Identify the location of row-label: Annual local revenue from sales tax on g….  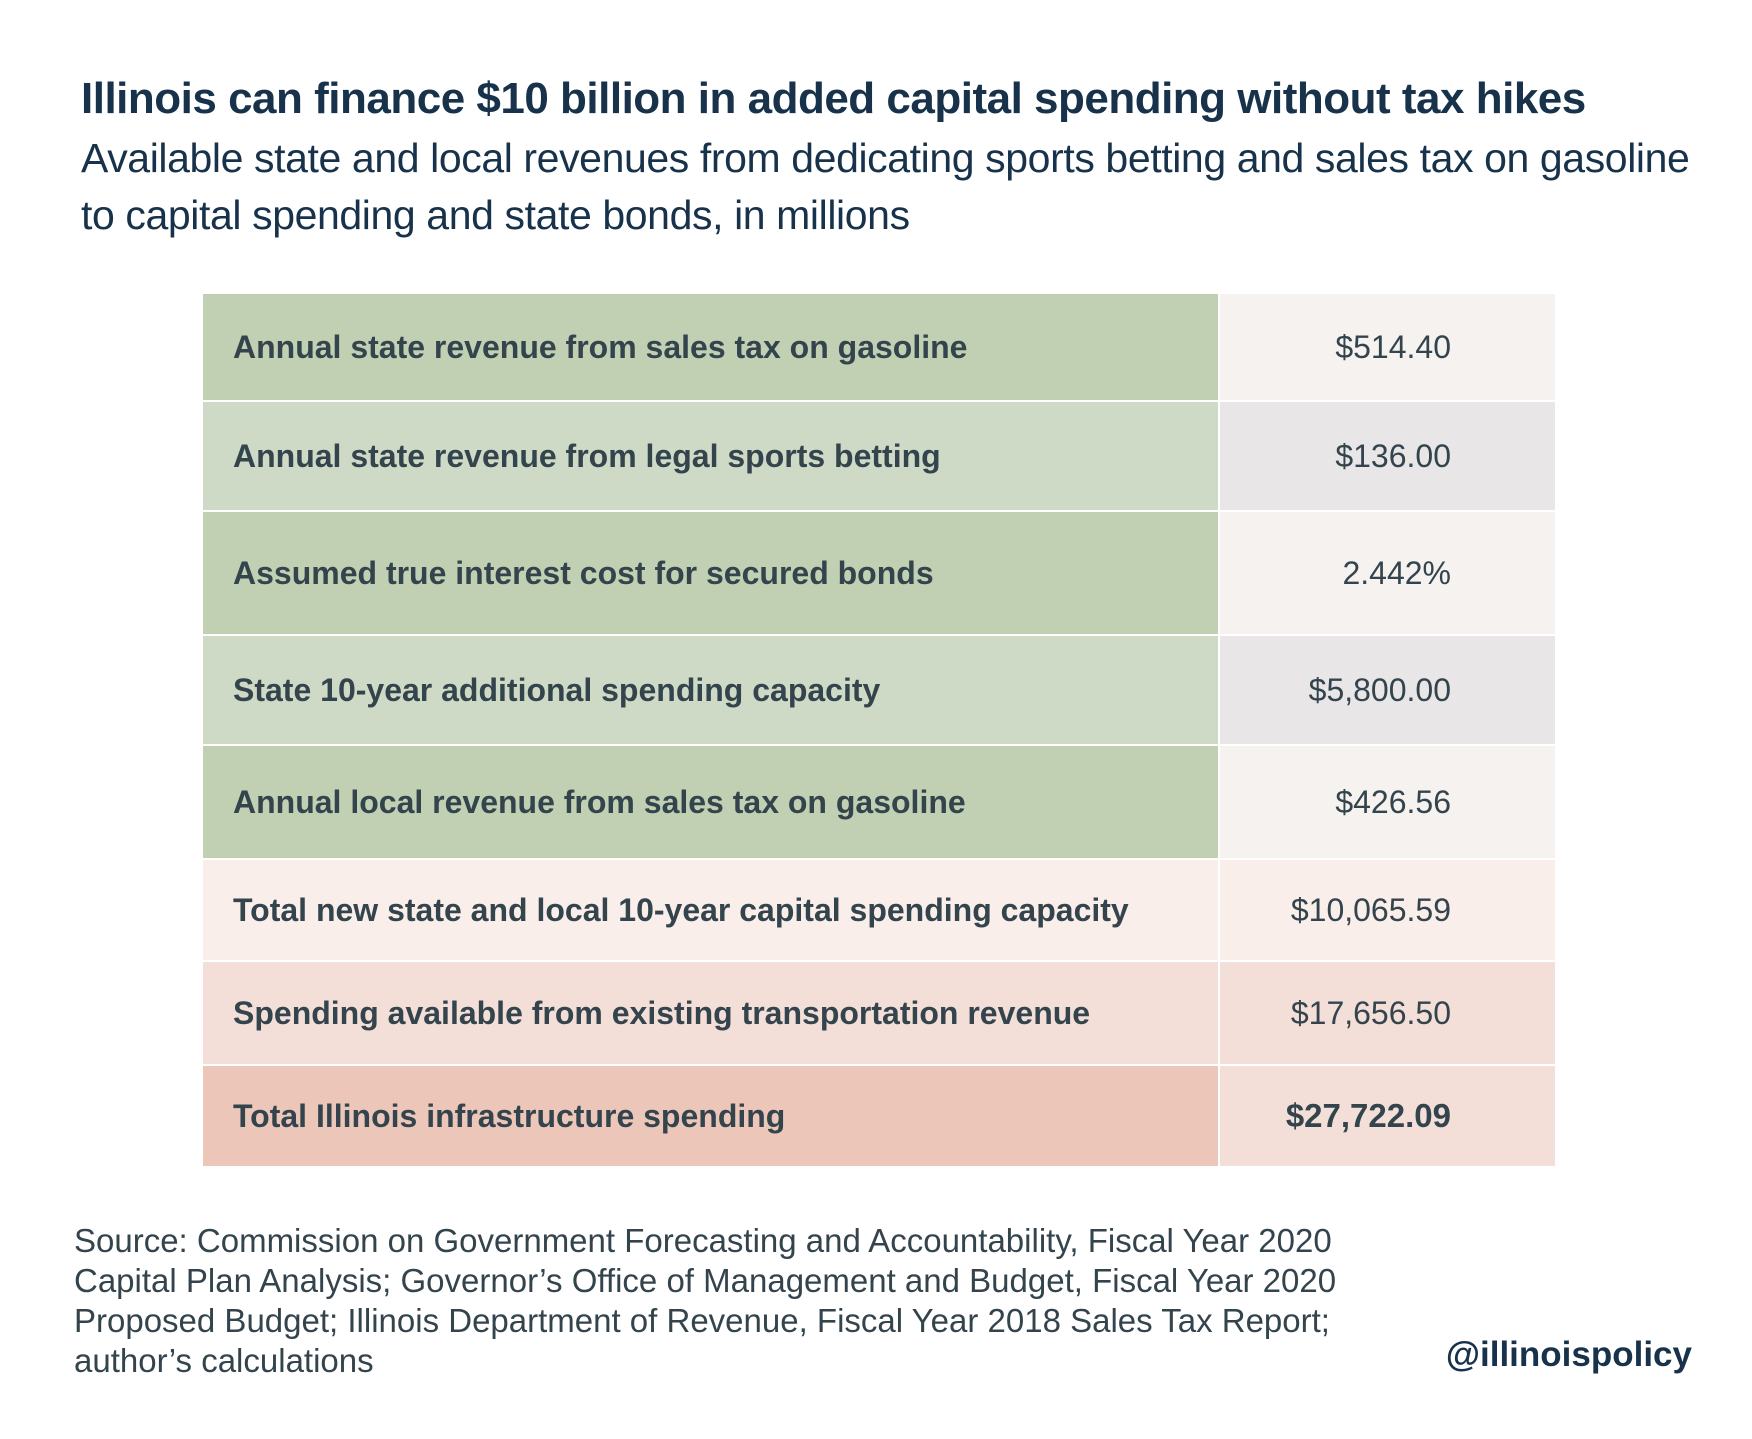
(710, 802).